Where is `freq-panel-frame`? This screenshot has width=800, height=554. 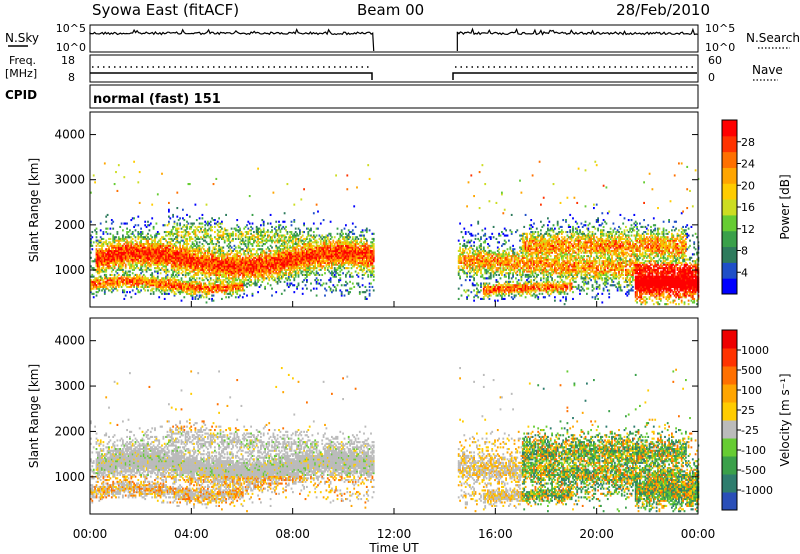
freq-panel-frame is located at coordinates (394, 68).